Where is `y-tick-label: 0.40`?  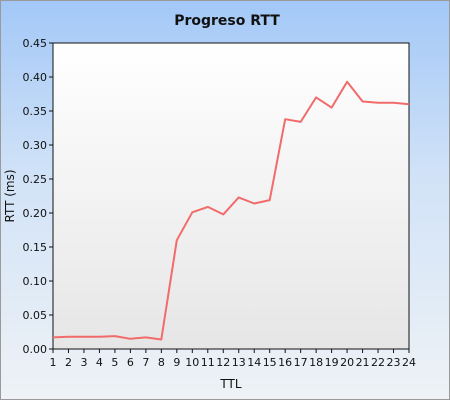
y-tick-label: 0.40 is located at coordinates (35, 77).